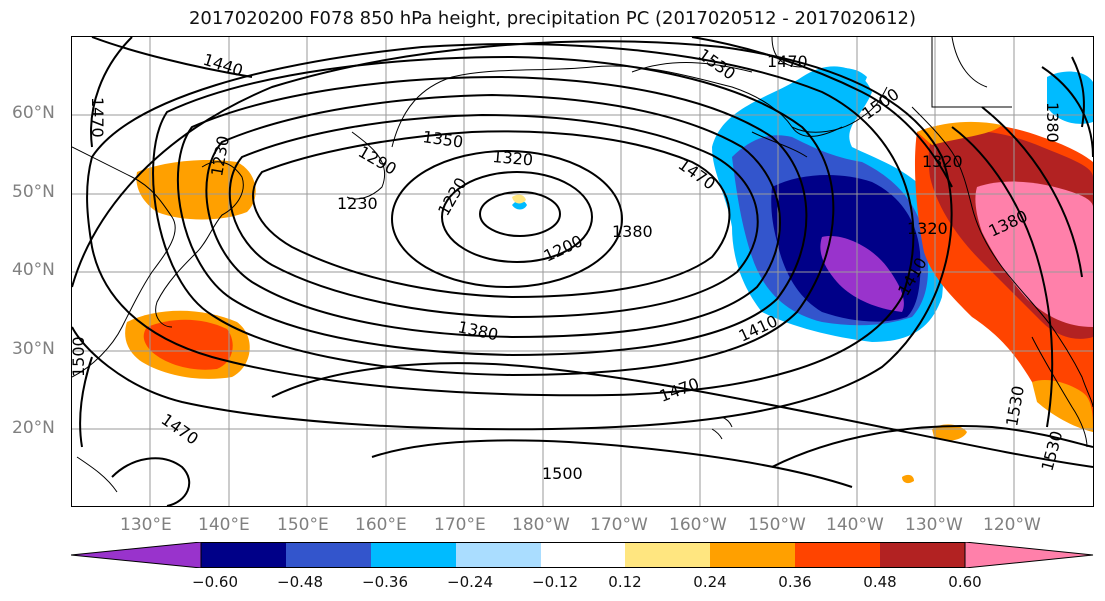 The width and height of the screenshot is (1105, 601). What do you see at coordinates (619, 525) in the screenshot?
I see `lon-label: 170°W` at bounding box center [619, 525].